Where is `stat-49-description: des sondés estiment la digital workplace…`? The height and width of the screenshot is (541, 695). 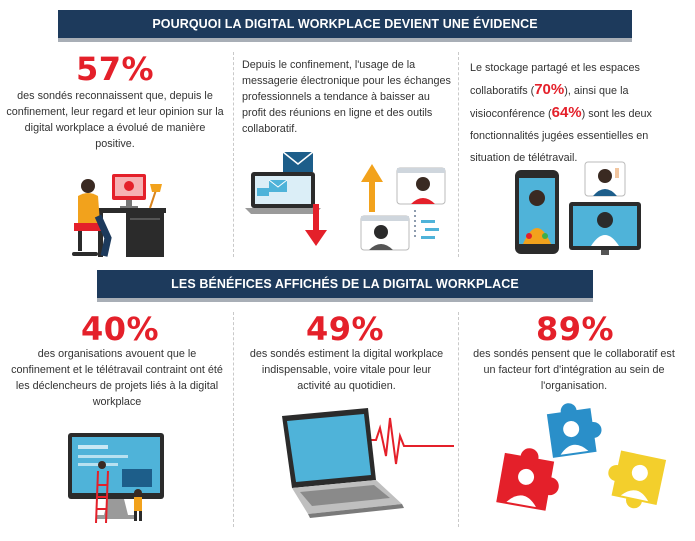 stat-49-description: des sondés estiment la digital workplace… is located at coordinates (346, 370).